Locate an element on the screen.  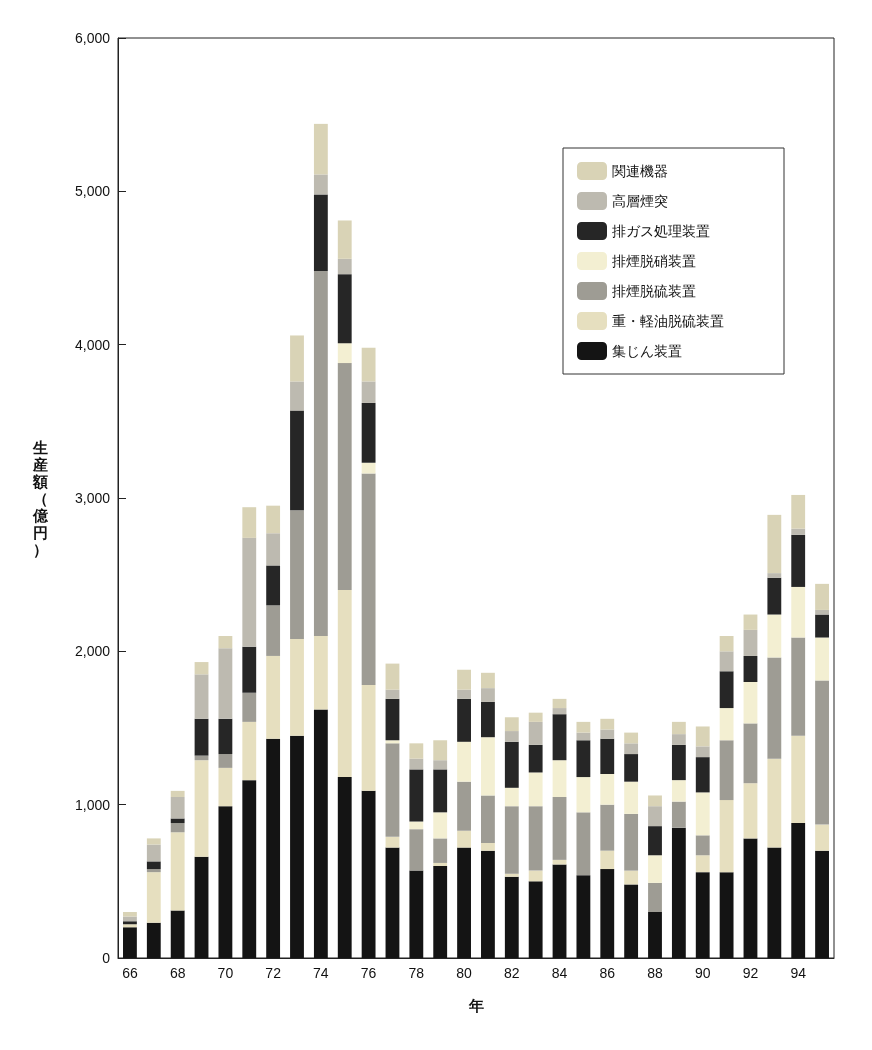
y-tick-label: 6,000 is located at coordinates (92, 38).